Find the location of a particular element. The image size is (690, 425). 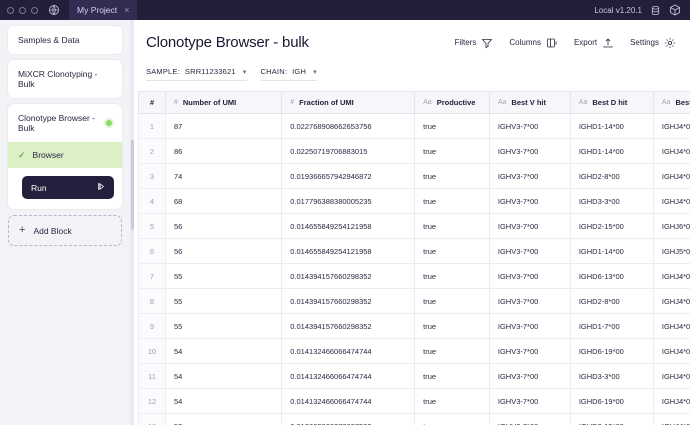

sidebar-item-label: MiXCR Clonotyping - Bulk is located at coordinates (58, 79).